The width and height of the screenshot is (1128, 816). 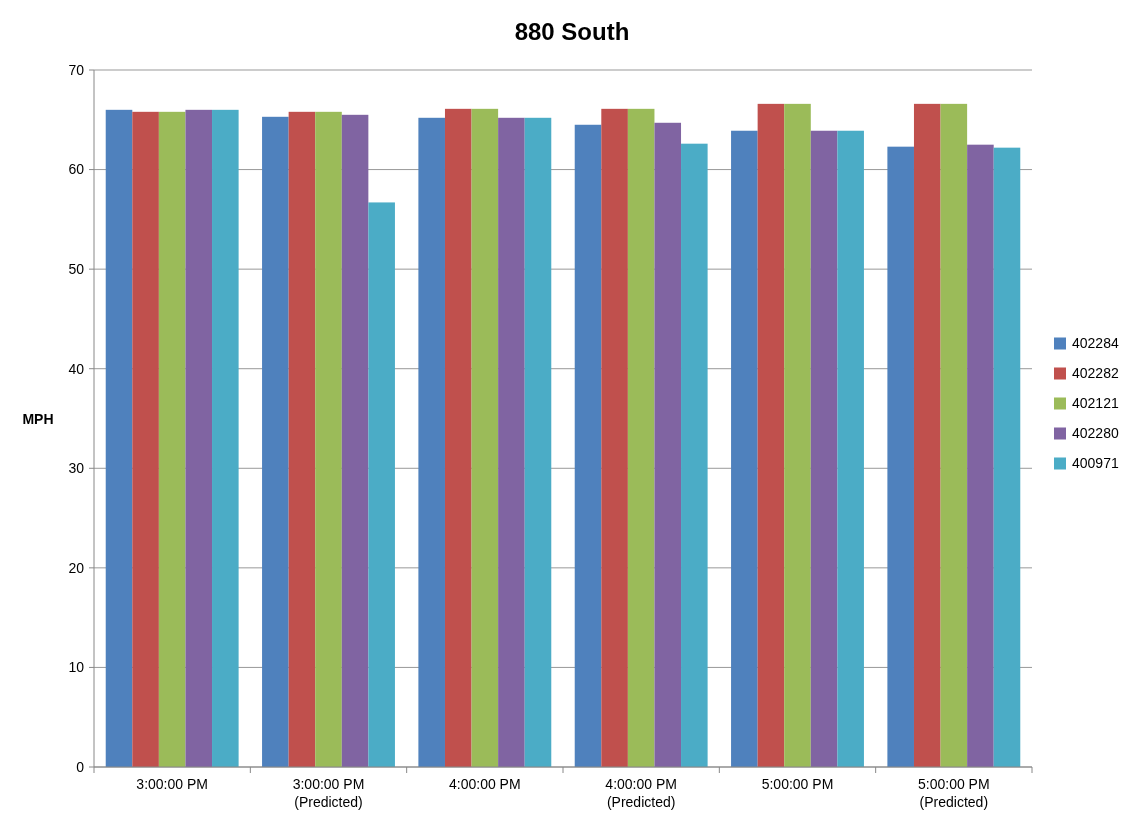 What do you see at coordinates (76, 269) in the screenshot?
I see `y-tick-label: 50` at bounding box center [76, 269].